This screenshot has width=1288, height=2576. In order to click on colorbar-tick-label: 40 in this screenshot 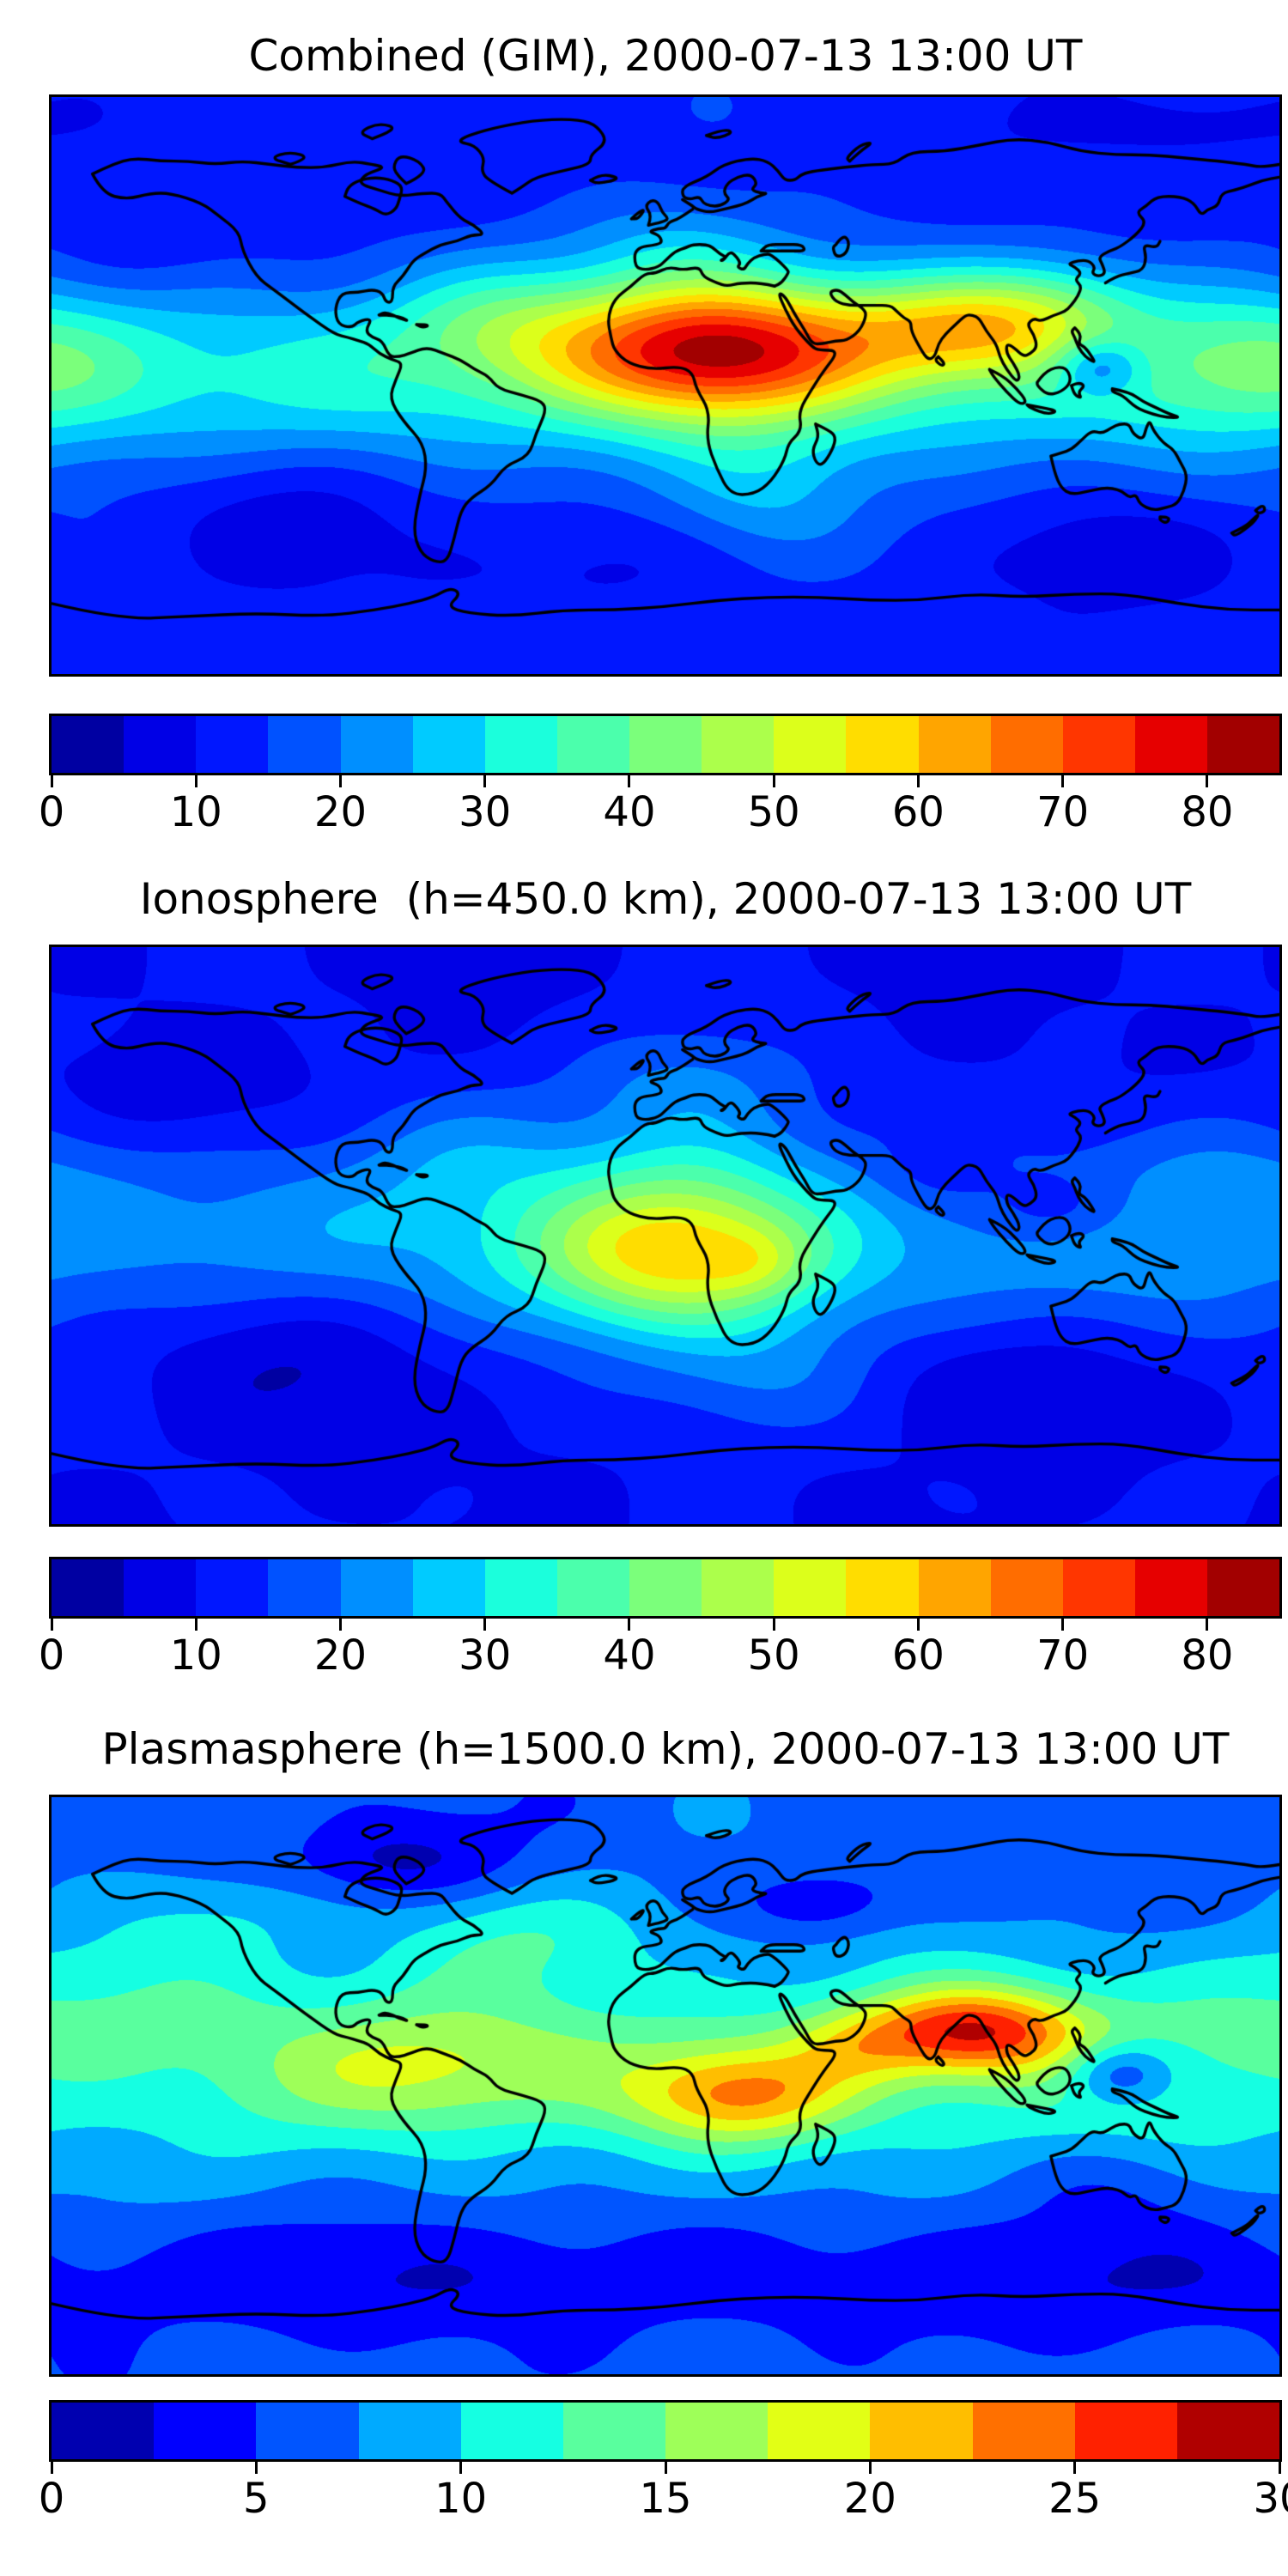, I will do `click(629, 1656)`.